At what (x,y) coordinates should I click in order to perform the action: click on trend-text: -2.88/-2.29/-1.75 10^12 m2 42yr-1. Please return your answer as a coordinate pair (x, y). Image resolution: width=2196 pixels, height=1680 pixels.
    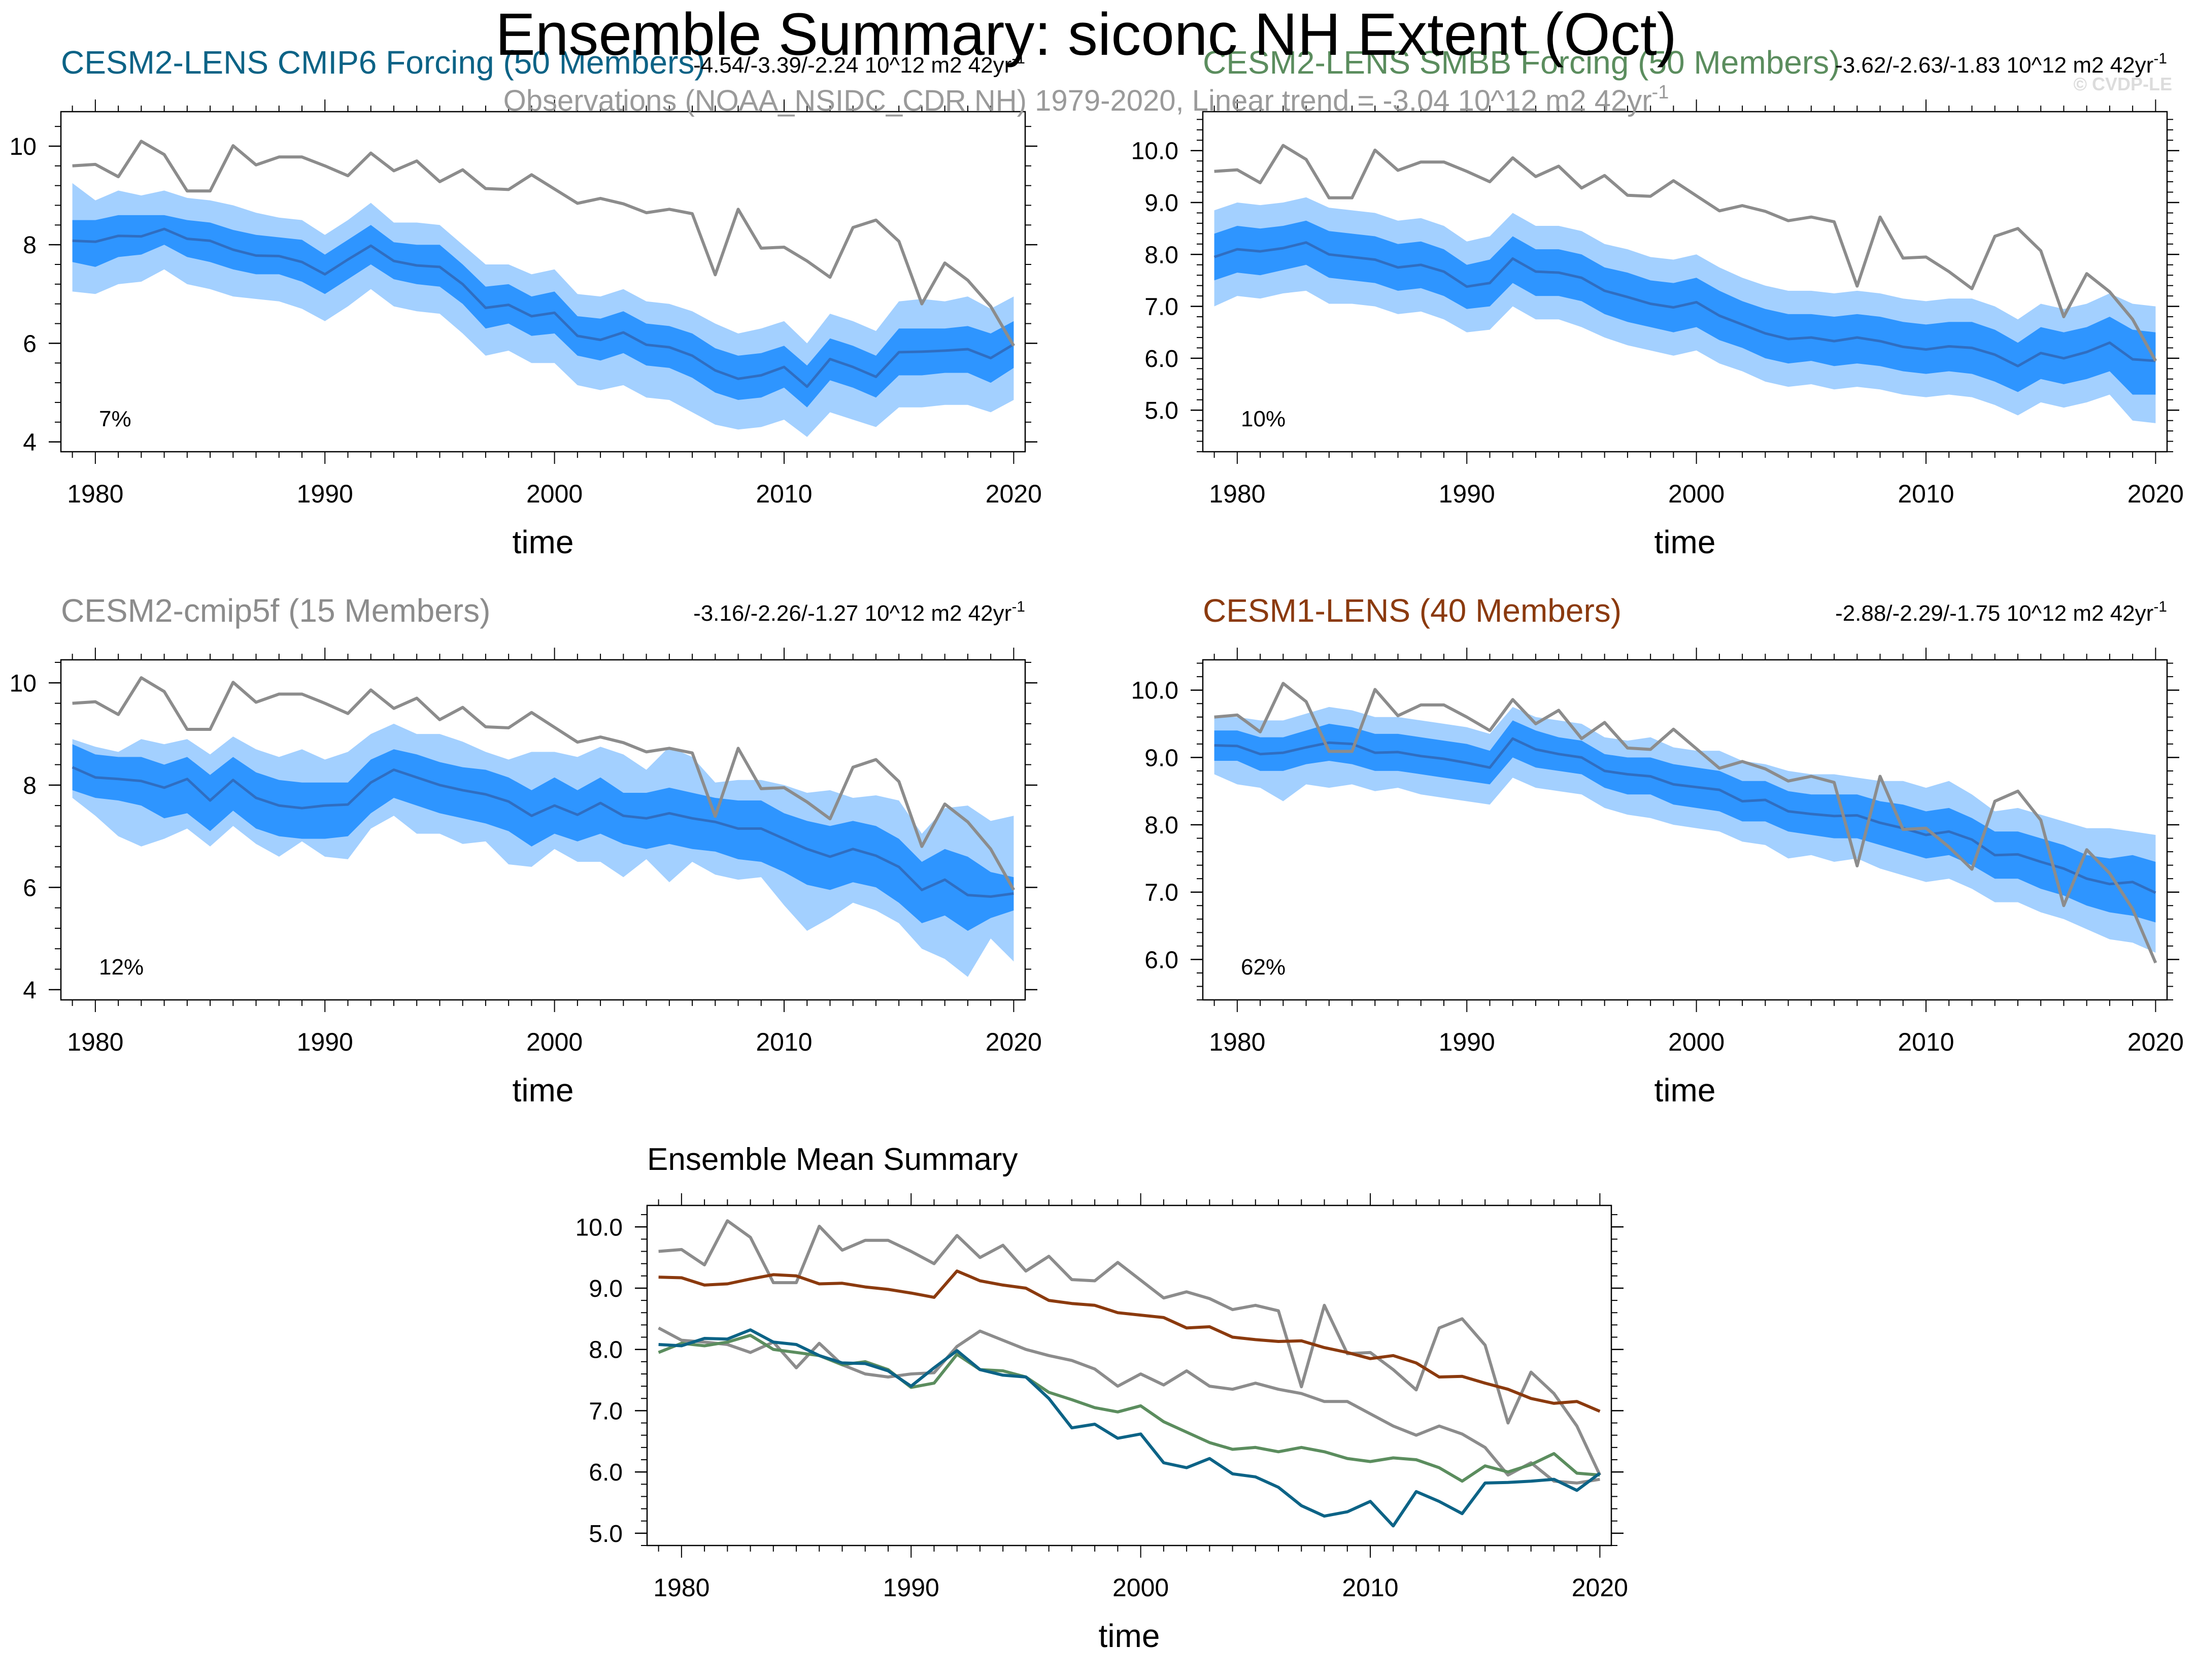
    Looking at the image, I should click on (2001, 612).